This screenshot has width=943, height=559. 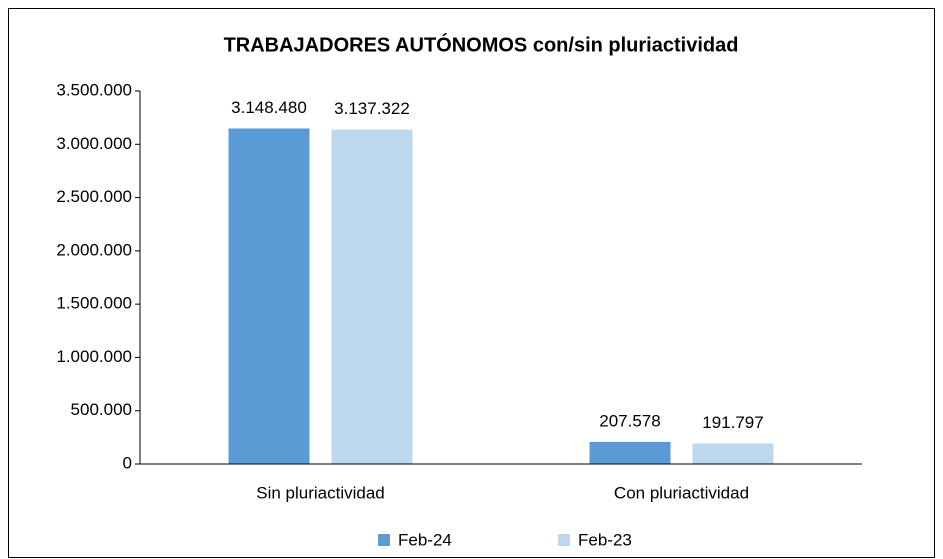 What do you see at coordinates (94, 356) in the screenshot?
I see `y-tick-label: 1.000.000` at bounding box center [94, 356].